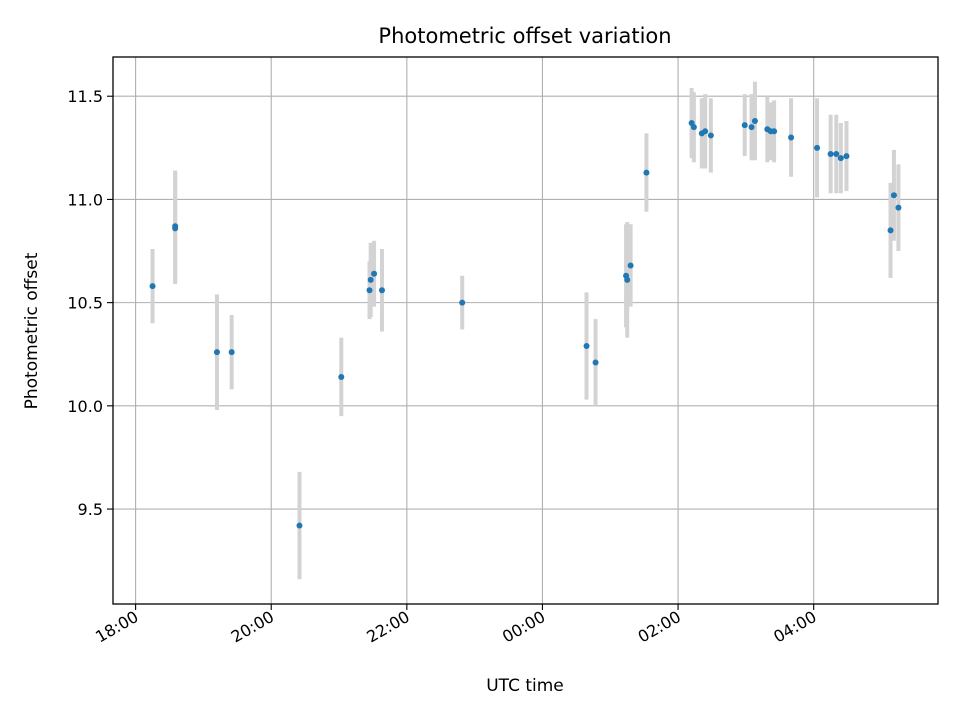 This screenshot has height=724, width=960. I want to click on chart-title: Photometric offset variation, so click(524, 36).